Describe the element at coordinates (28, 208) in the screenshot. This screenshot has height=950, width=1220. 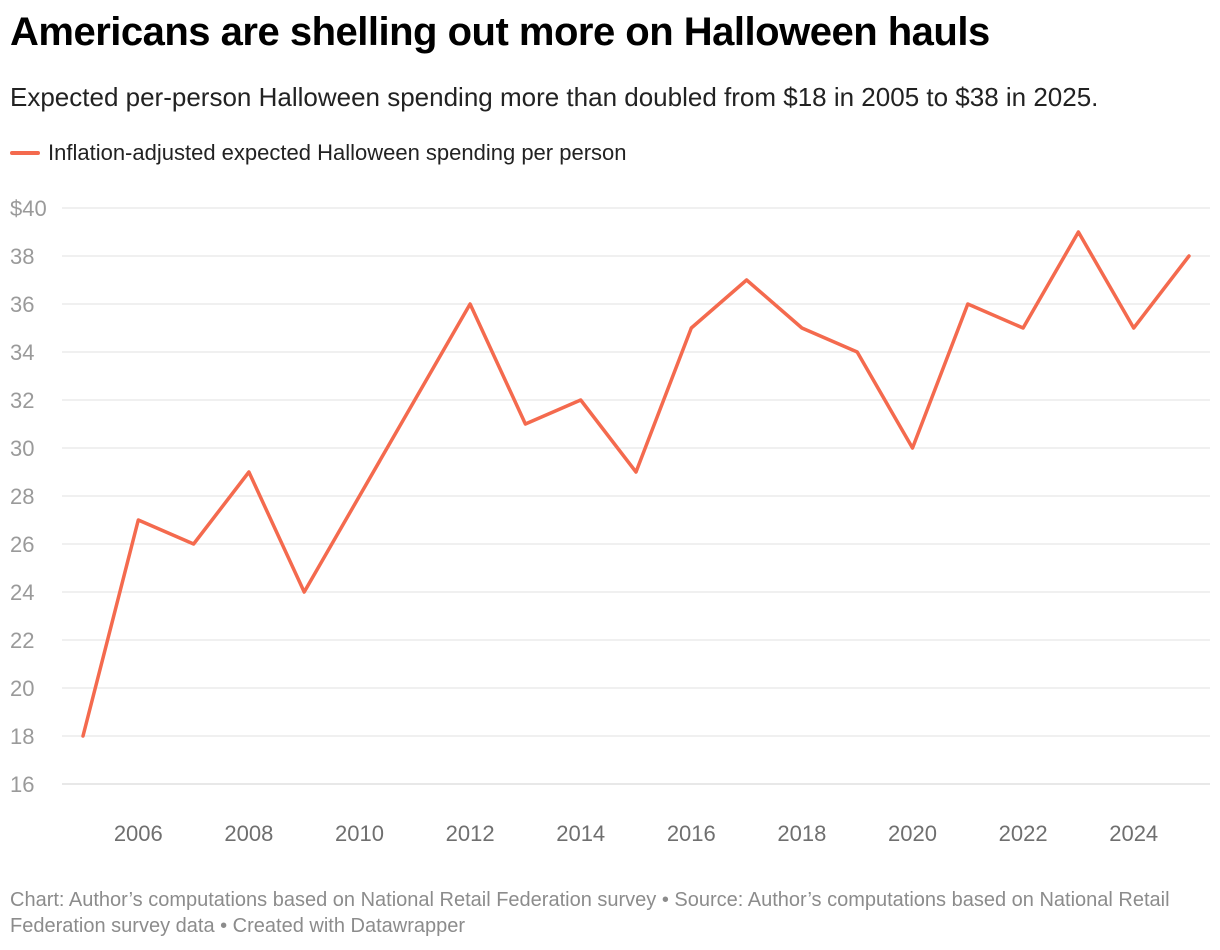
I see `y-tick-label: $40` at that location.